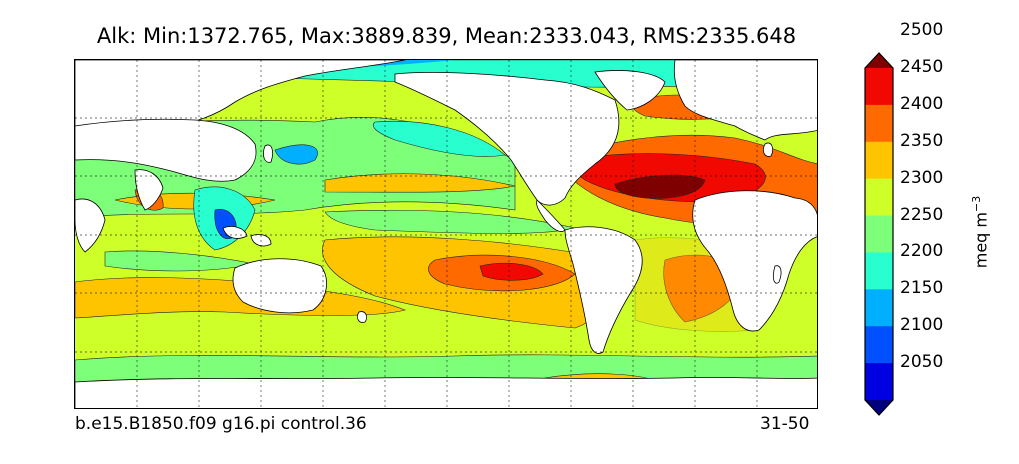  What do you see at coordinates (922, 140) in the screenshot?
I see `colorbar-tick-label: 2350` at bounding box center [922, 140].